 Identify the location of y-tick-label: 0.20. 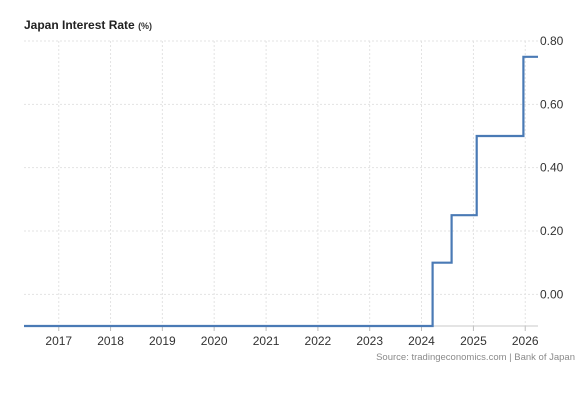
(552, 231).